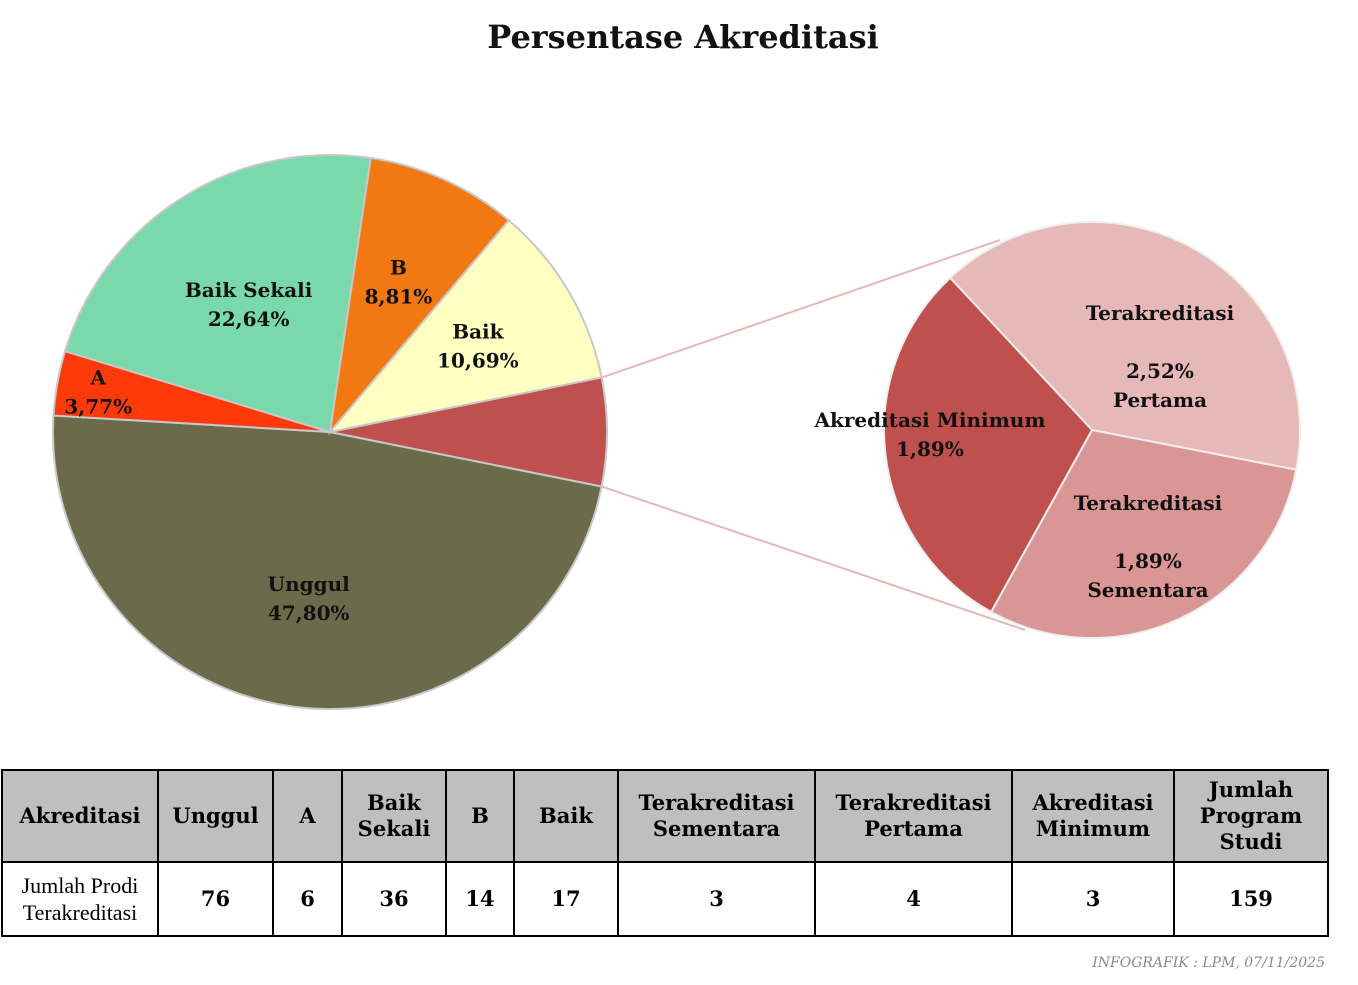 The image size is (1358, 985). Describe the element at coordinates (215, 899) in the screenshot. I see `table-cell: 76` at that location.